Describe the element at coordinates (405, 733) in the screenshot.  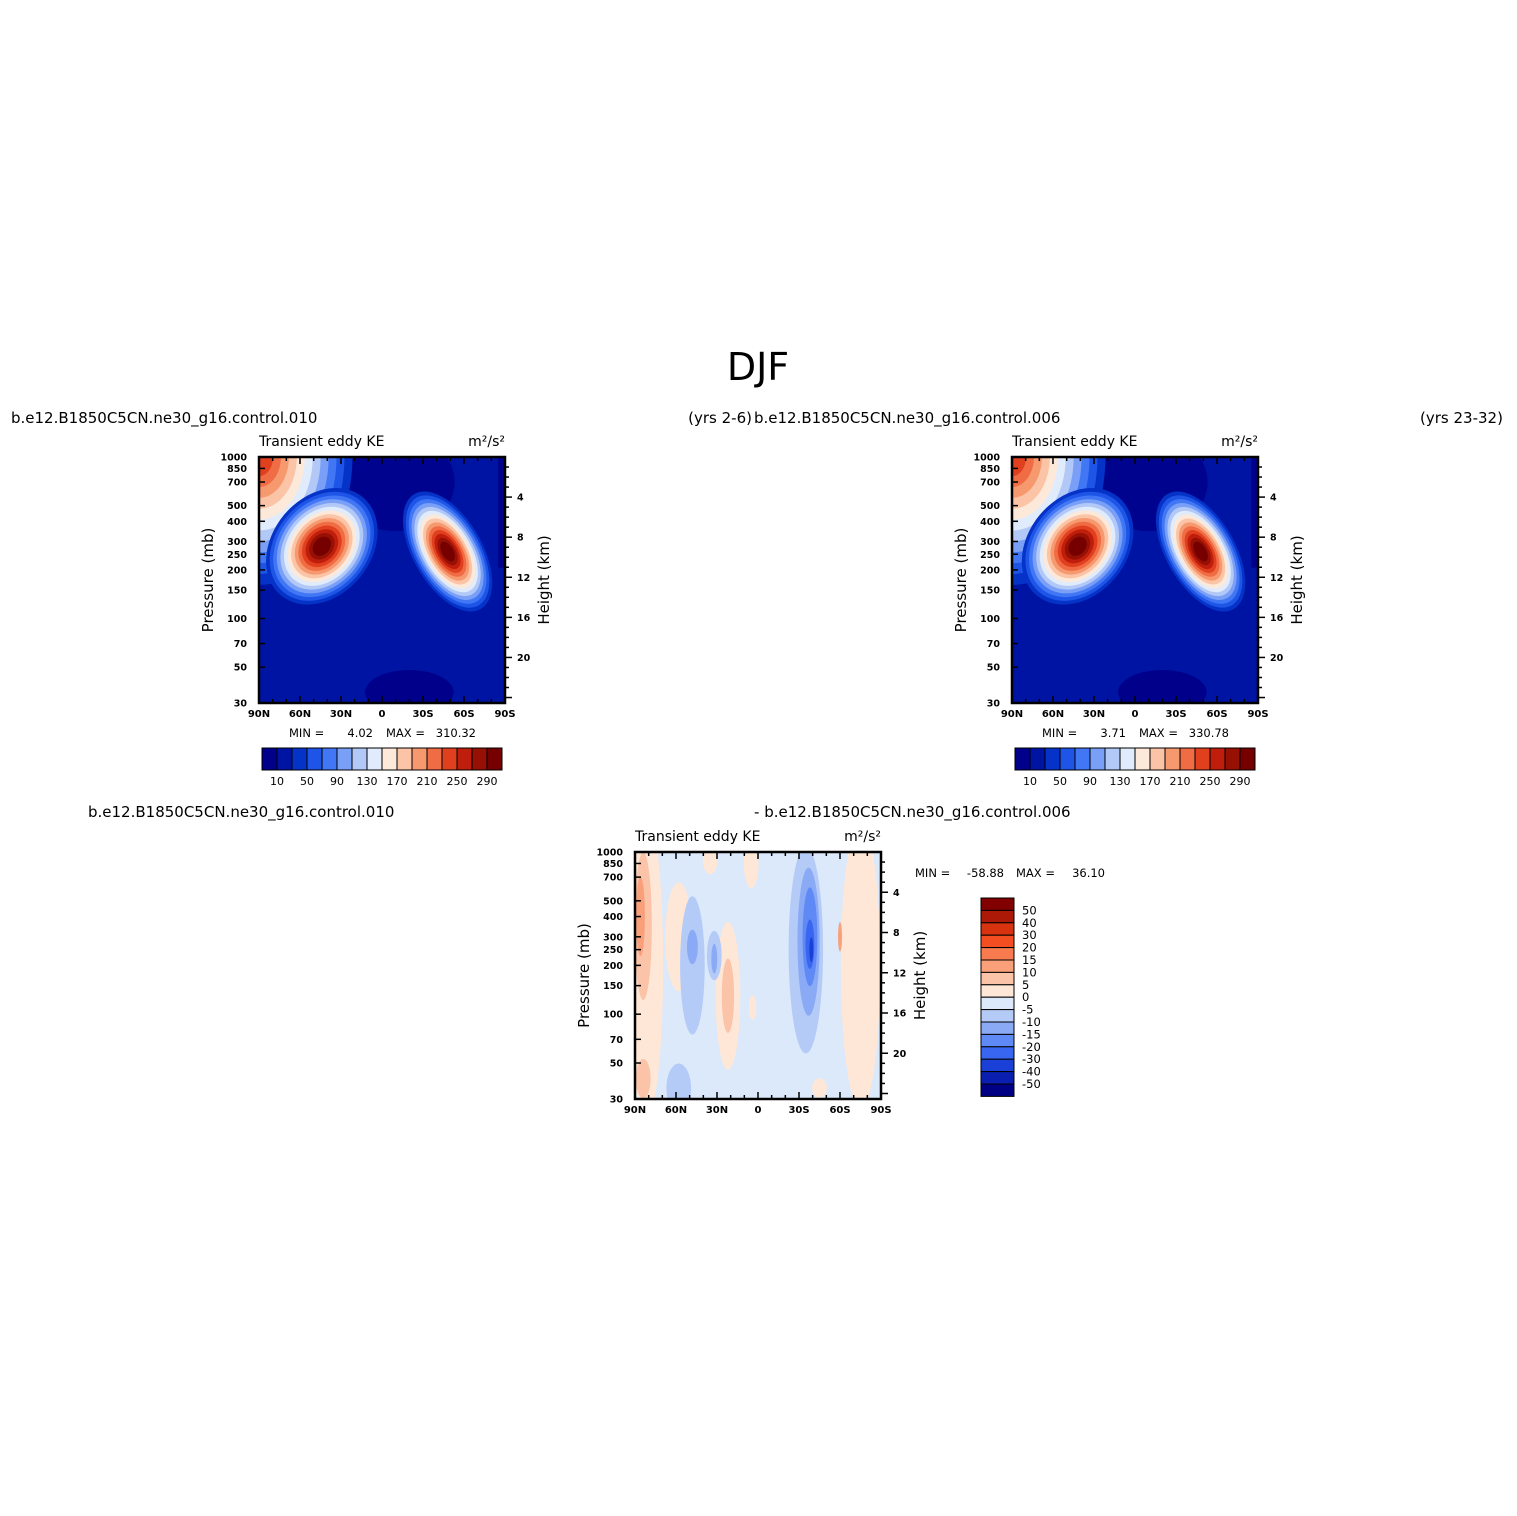
I see `panel-a-max-label: MAX =` at that location.